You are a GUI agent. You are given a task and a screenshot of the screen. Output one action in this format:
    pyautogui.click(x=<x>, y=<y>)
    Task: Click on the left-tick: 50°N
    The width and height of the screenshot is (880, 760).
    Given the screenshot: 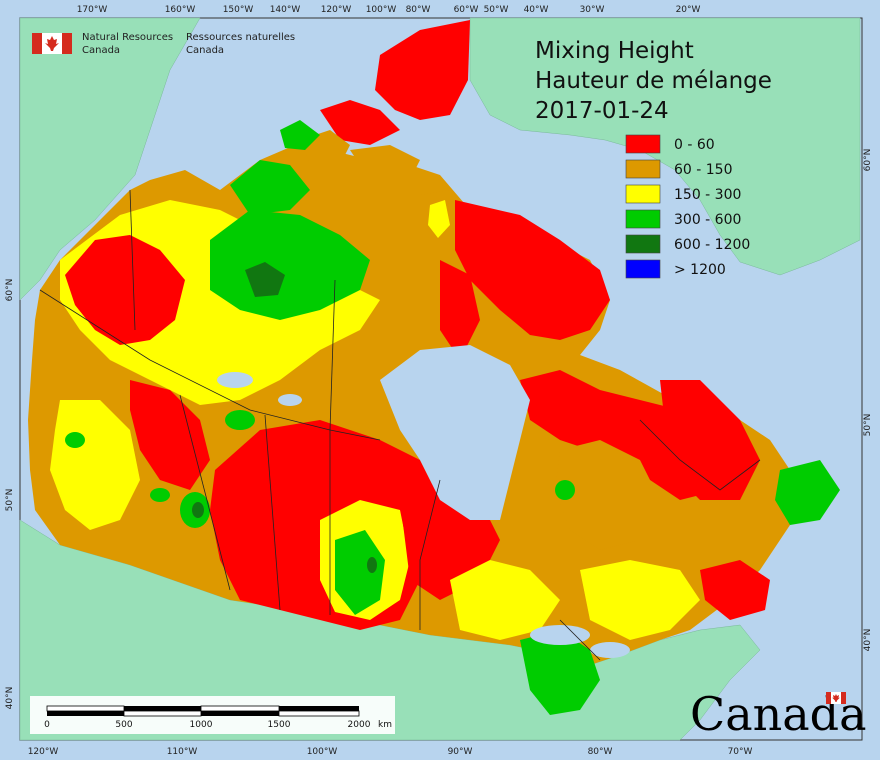 What is the action you would take?
    pyautogui.click(x=10, y=500)
    